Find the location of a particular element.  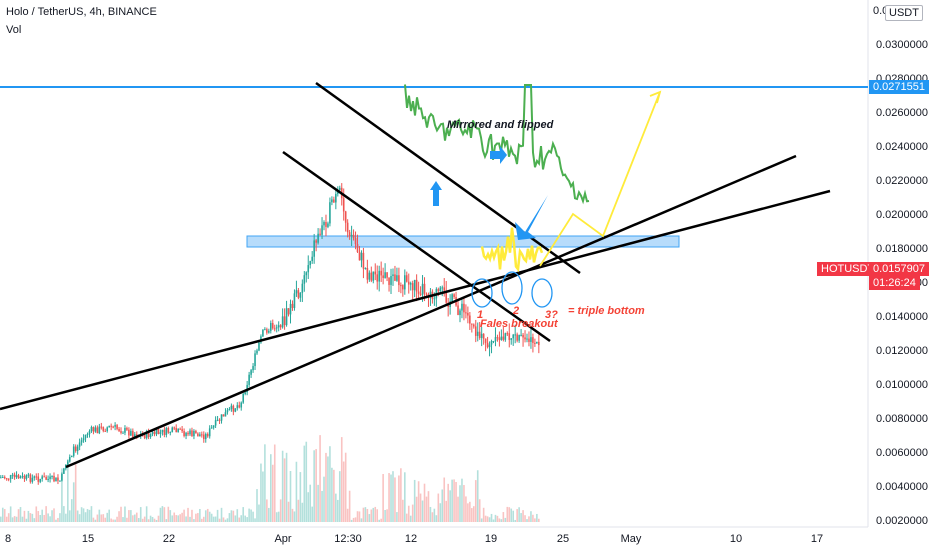

annotation-mirrored: Mirrored and flipped is located at coordinates (500, 125).